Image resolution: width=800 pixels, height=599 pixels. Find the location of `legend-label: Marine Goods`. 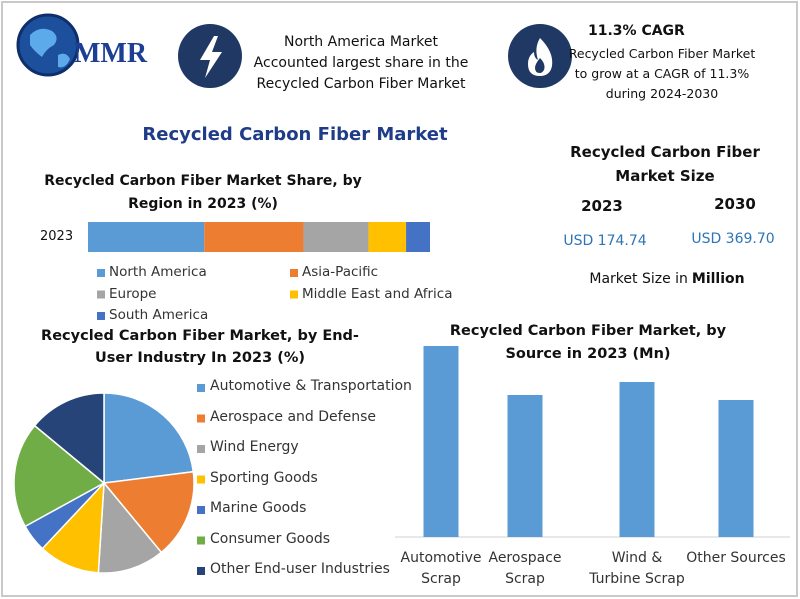

legend-label: Marine Goods is located at coordinates (258, 508).